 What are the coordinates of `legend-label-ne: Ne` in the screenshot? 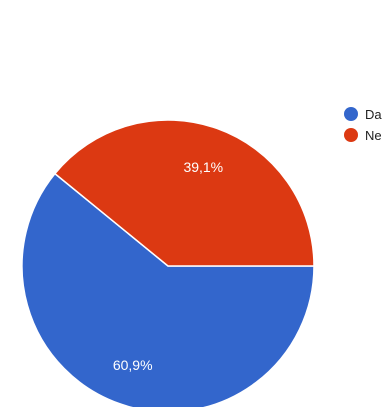 It's located at (373, 135).